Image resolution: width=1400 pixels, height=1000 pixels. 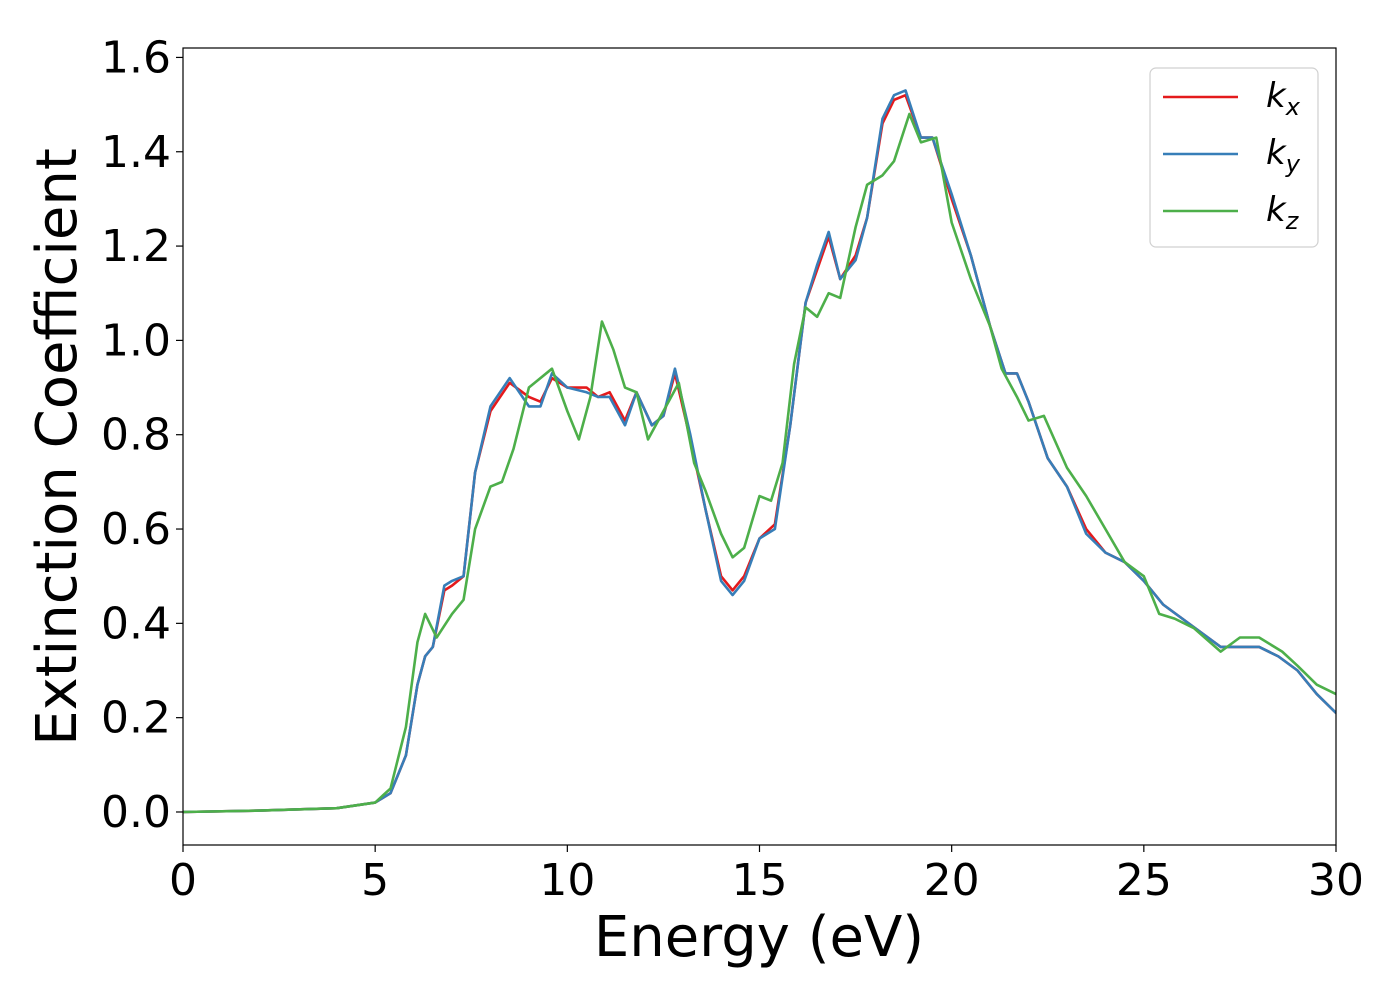 What do you see at coordinates (136, 623) in the screenshot?
I see `y-tick-label: 0.4` at bounding box center [136, 623].